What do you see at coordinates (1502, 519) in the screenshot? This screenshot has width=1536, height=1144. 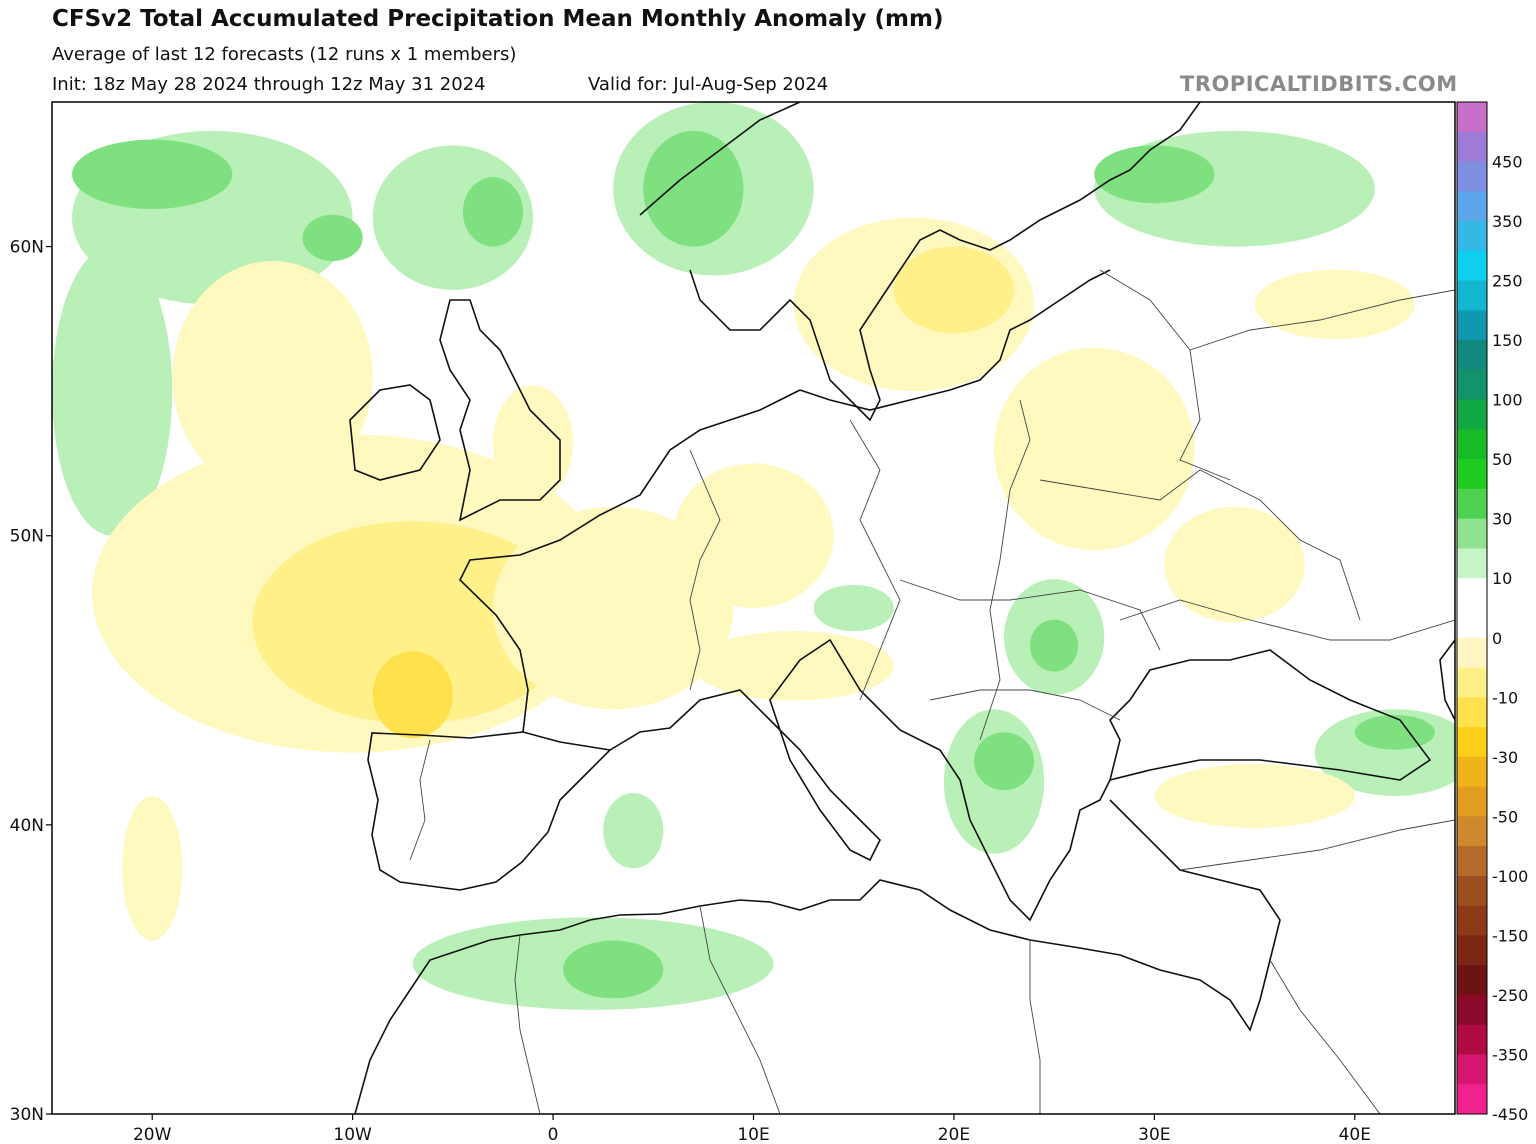 I see `colorbar-label: 30` at bounding box center [1502, 519].